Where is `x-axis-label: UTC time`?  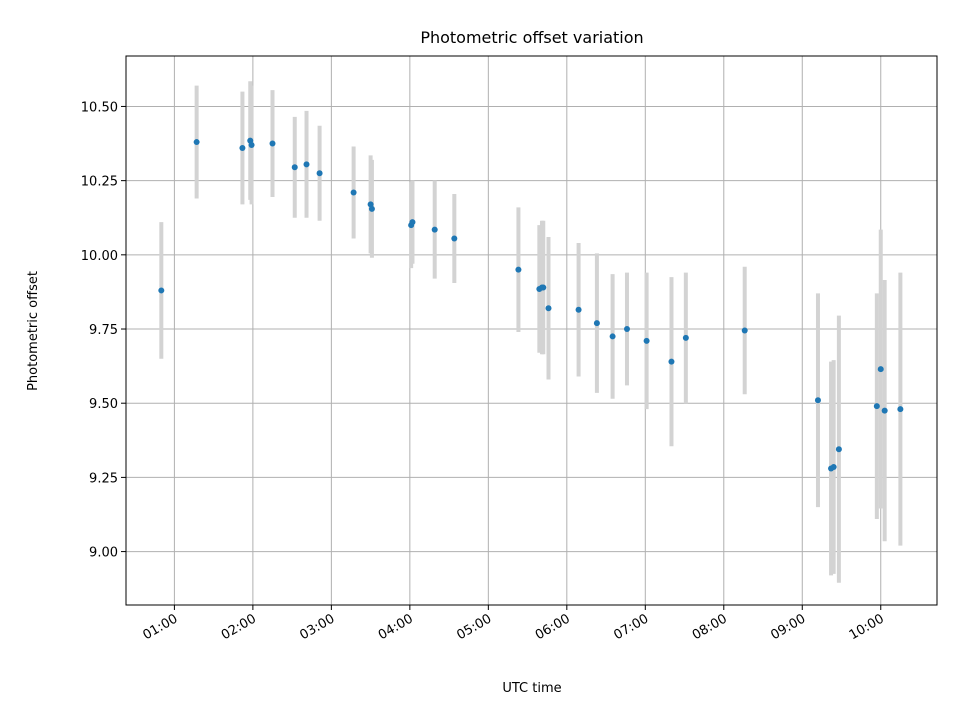 x-axis-label: UTC time is located at coordinates (531, 688).